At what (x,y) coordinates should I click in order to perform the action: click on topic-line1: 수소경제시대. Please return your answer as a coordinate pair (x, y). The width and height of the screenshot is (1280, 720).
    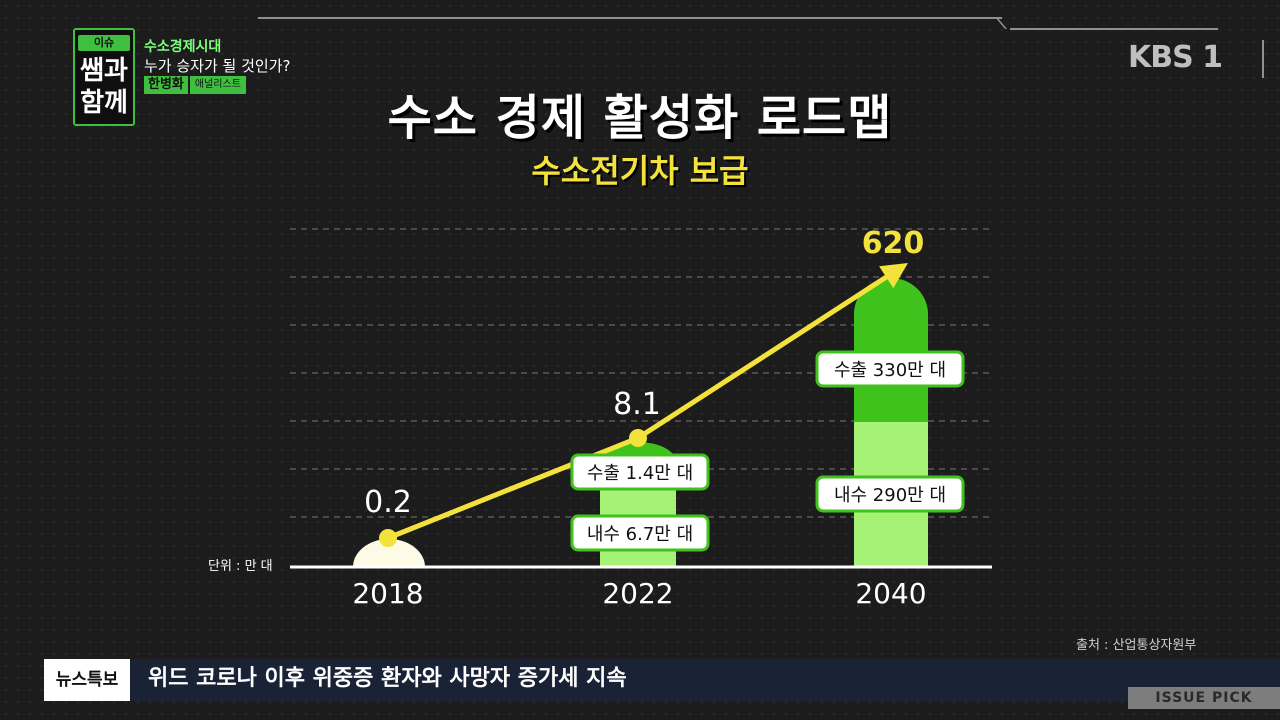
    Looking at the image, I should click on (183, 47).